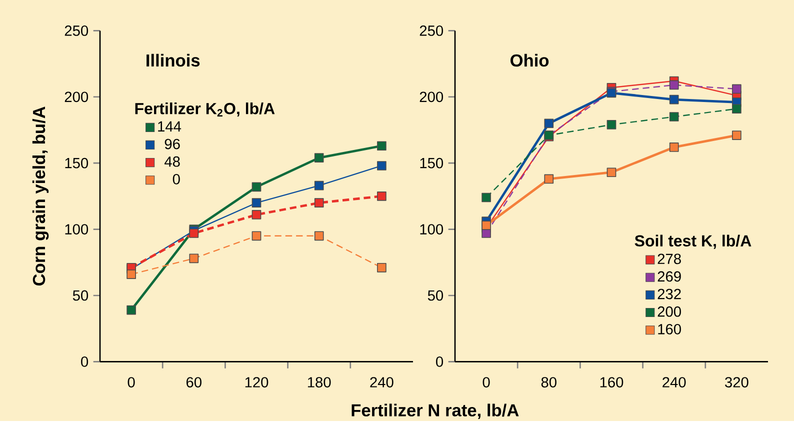  What do you see at coordinates (205, 109) in the screenshot?
I see `legend-title: Fertilizer K$_{2}$O, lb/A` at bounding box center [205, 109].